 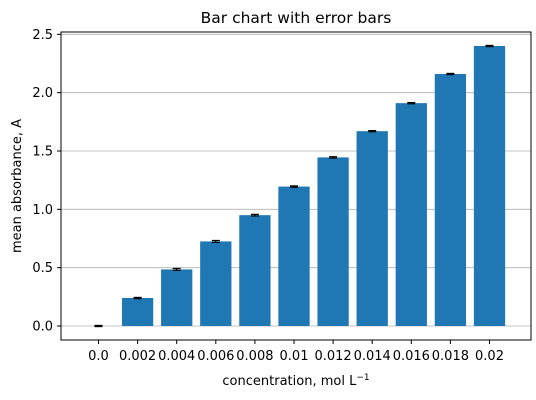 I want to click on x-tick-label: 0.004, so click(x=176, y=356).